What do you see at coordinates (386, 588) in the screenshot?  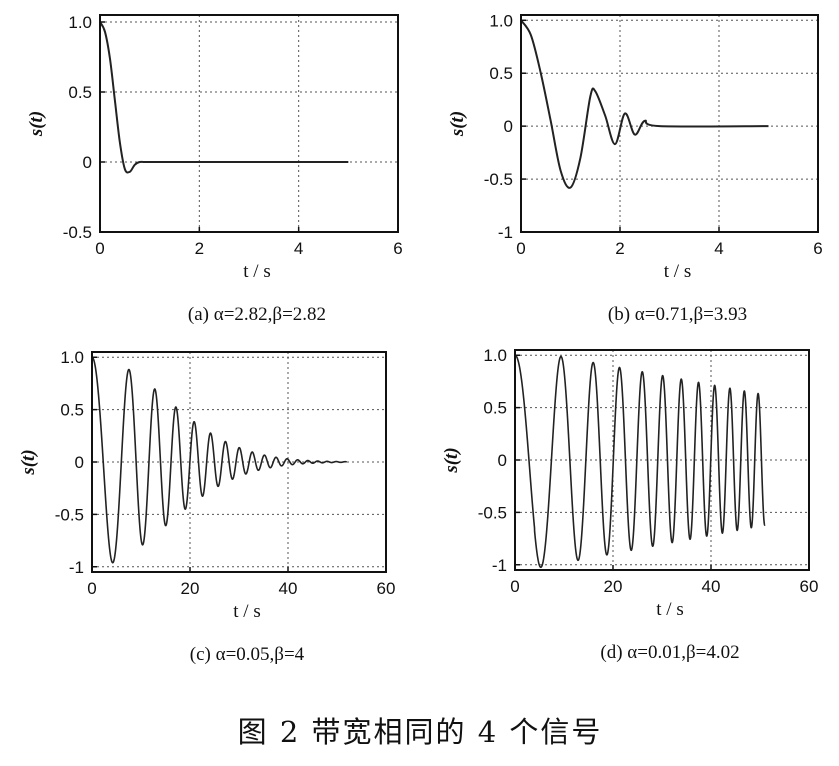 I see `panel-c-xtick-label: 60` at bounding box center [386, 588].